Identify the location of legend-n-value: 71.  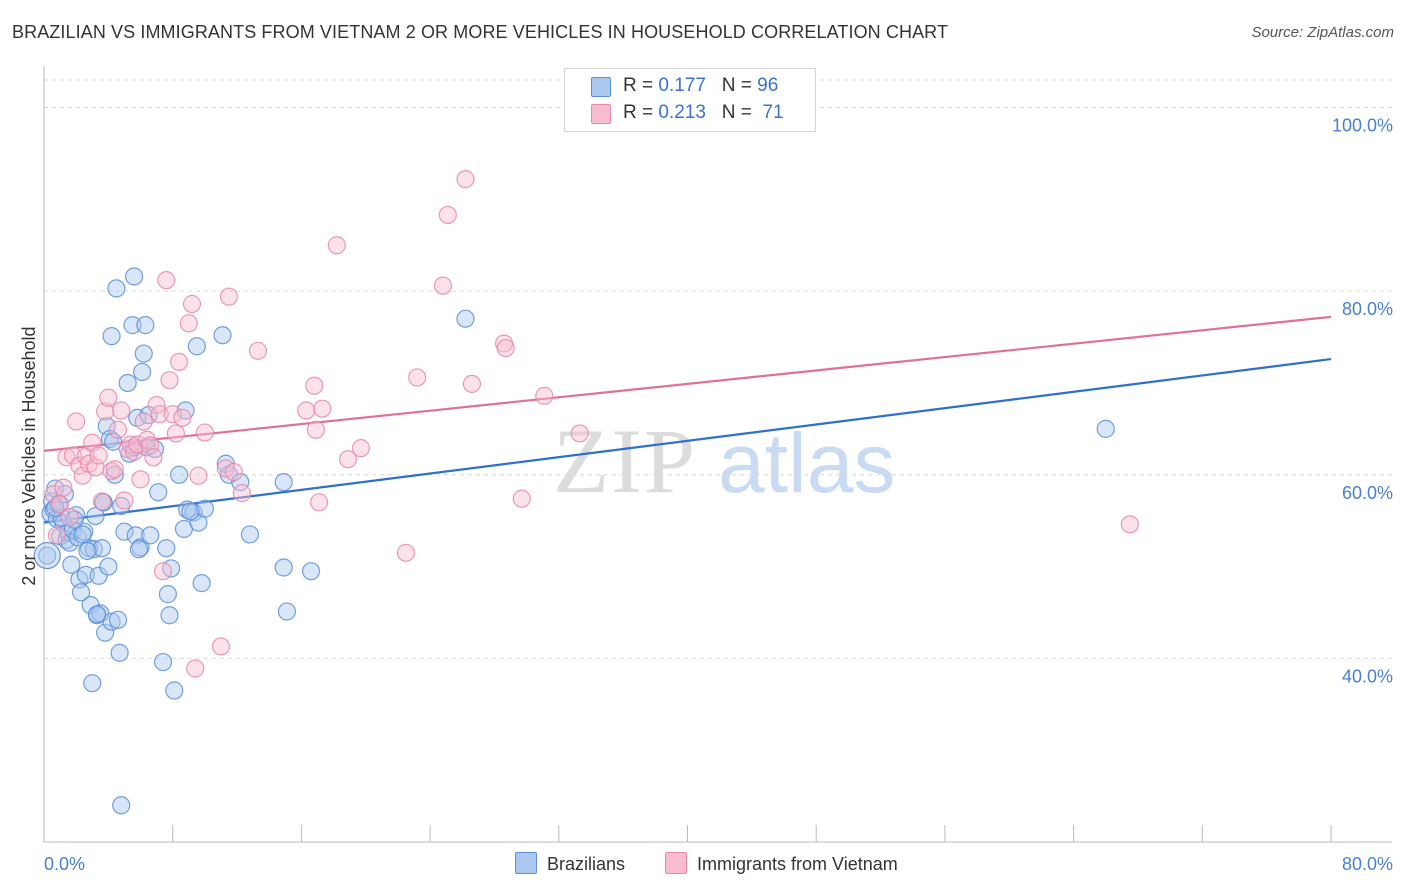
(773, 112).